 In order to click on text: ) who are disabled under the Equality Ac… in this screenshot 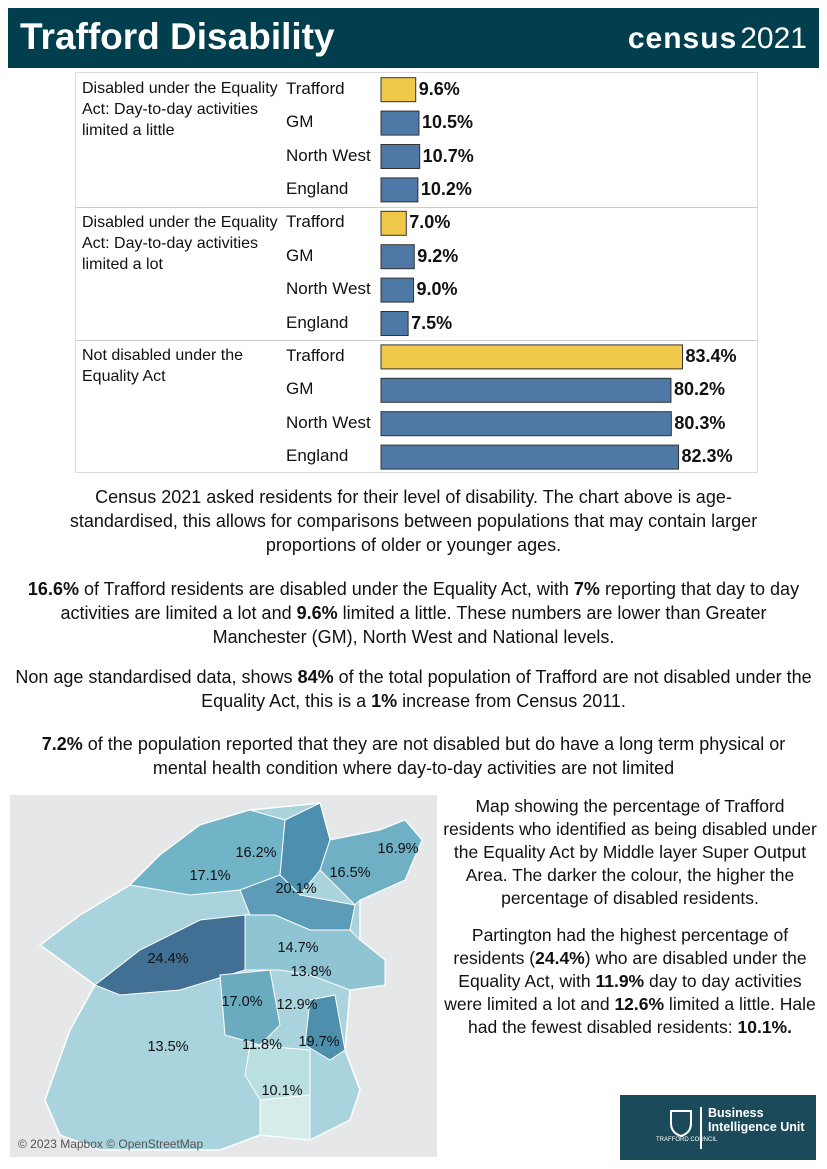, I will do `click(632, 969)`.